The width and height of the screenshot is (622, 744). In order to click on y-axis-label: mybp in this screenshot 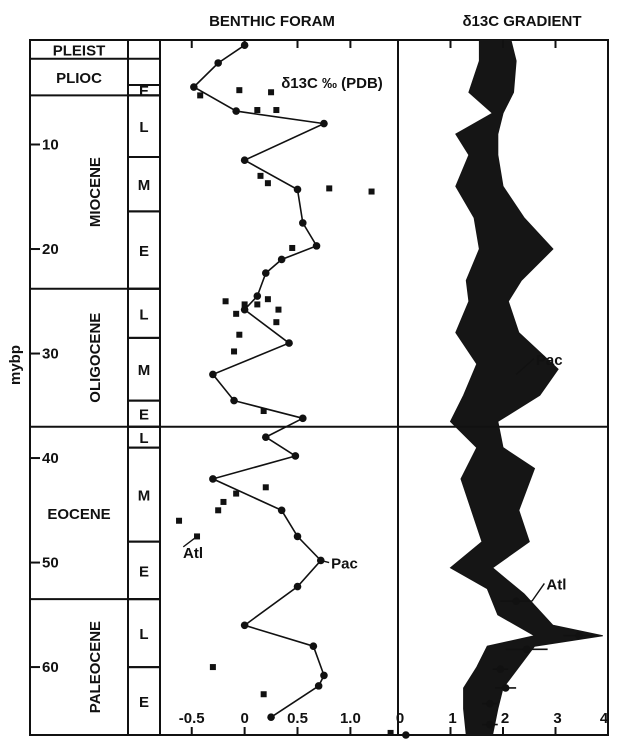, I will do `click(15, 365)`.